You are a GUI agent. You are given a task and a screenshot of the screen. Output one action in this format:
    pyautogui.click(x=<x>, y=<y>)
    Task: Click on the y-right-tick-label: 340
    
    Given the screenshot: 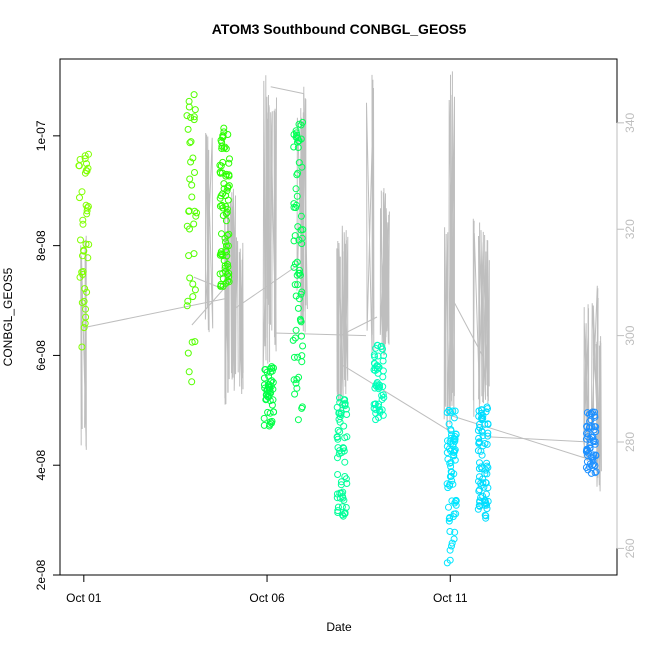 What is the action you would take?
    pyautogui.click(x=630, y=123)
    